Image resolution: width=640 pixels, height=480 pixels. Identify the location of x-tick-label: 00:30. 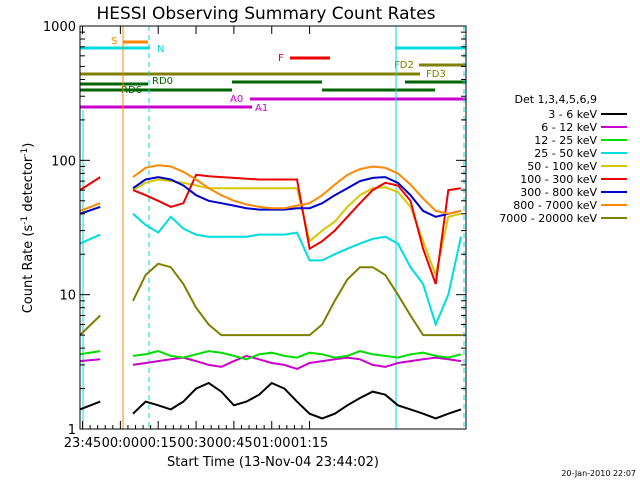
(195, 443).